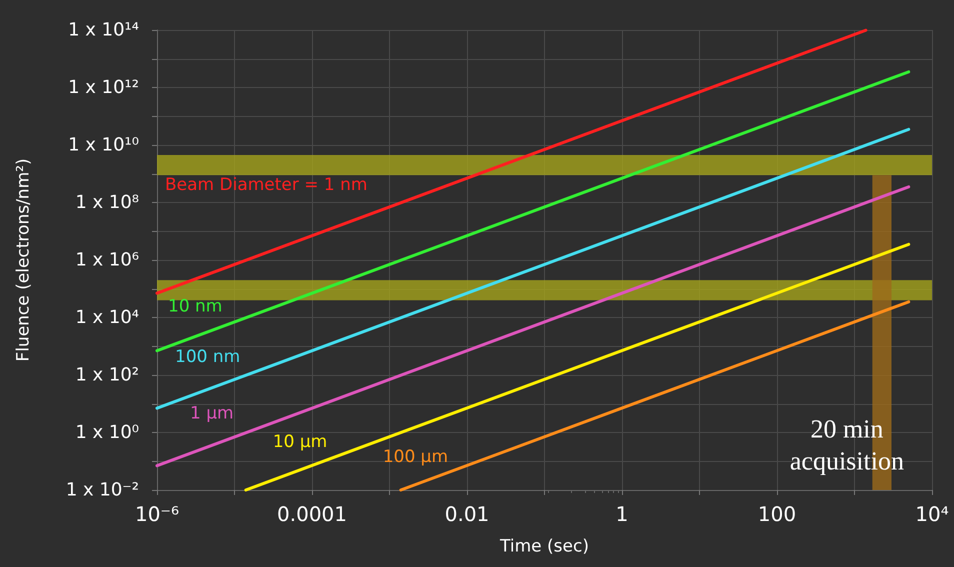  What do you see at coordinates (103, 87) in the screenshot?
I see `y-tick-label: 1 x 10¹²` at bounding box center [103, 87].